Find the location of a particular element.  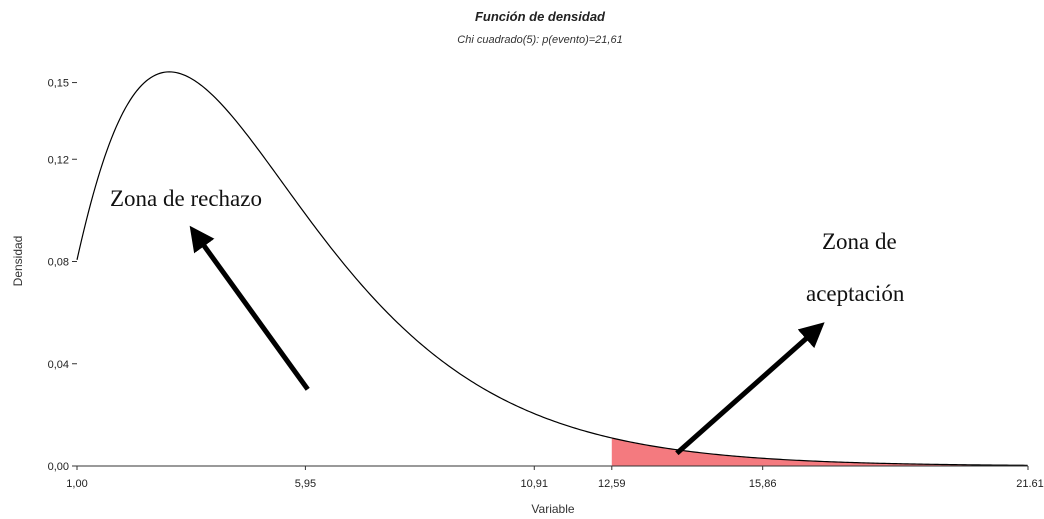

x-tick-label: 15,86 is located at coordinates (763, 484).